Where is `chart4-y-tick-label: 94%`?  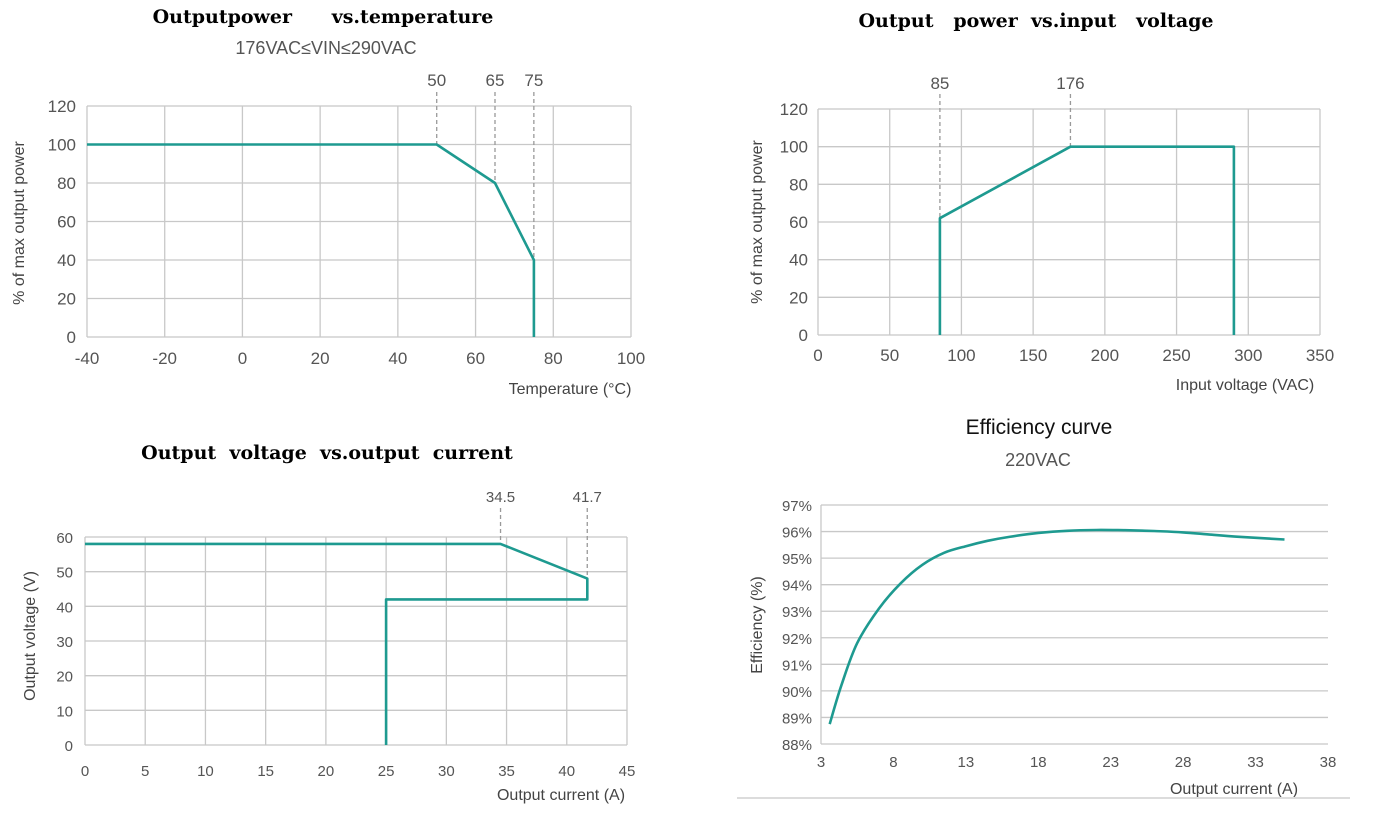 chart4-y-tick-label: 94% is located at coordinates (797, 586).